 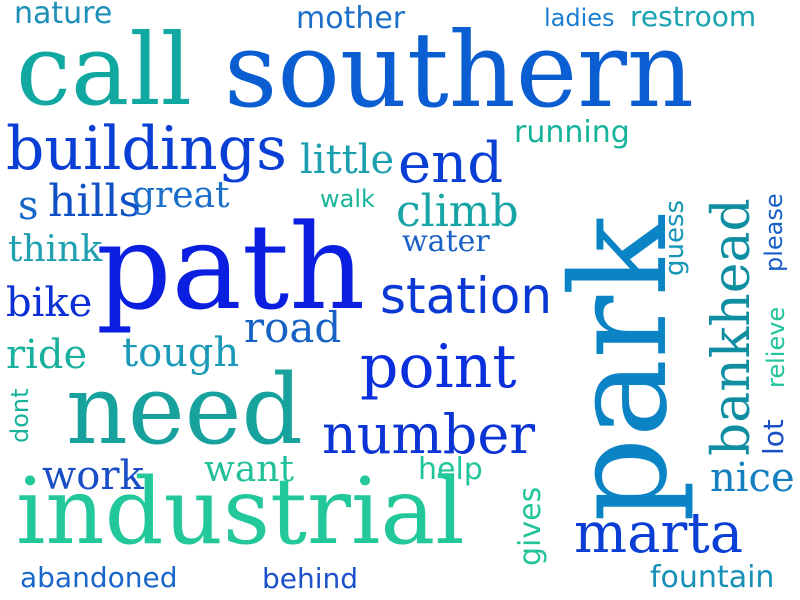 I want to click on word-marta: marta, so click(x=659, y=533).